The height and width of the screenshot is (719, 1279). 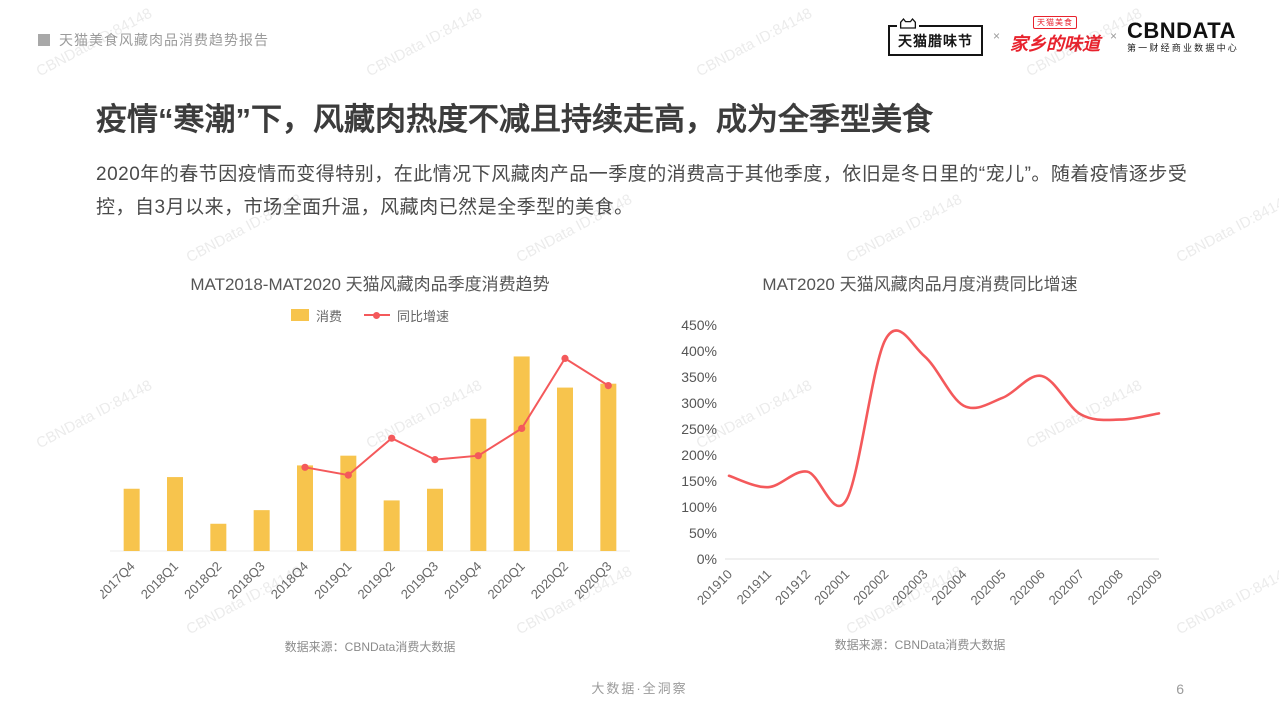 What do you see at coordinates (164, 40) in the screenshot?
I see `report-title: 天猫美食风藏肉品消费趋势报告` at bounding box center [164, 40].